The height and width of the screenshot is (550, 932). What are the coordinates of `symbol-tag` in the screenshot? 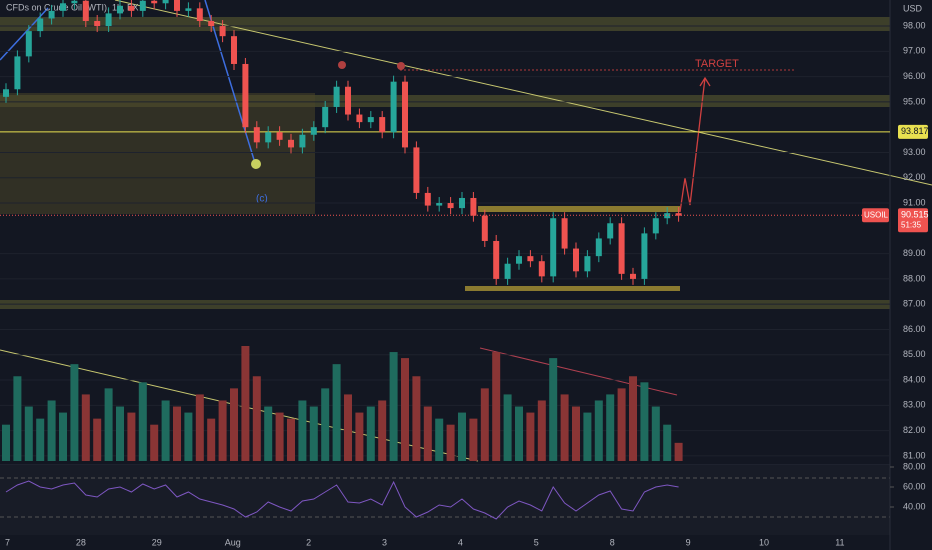 It's located at (875, 215).